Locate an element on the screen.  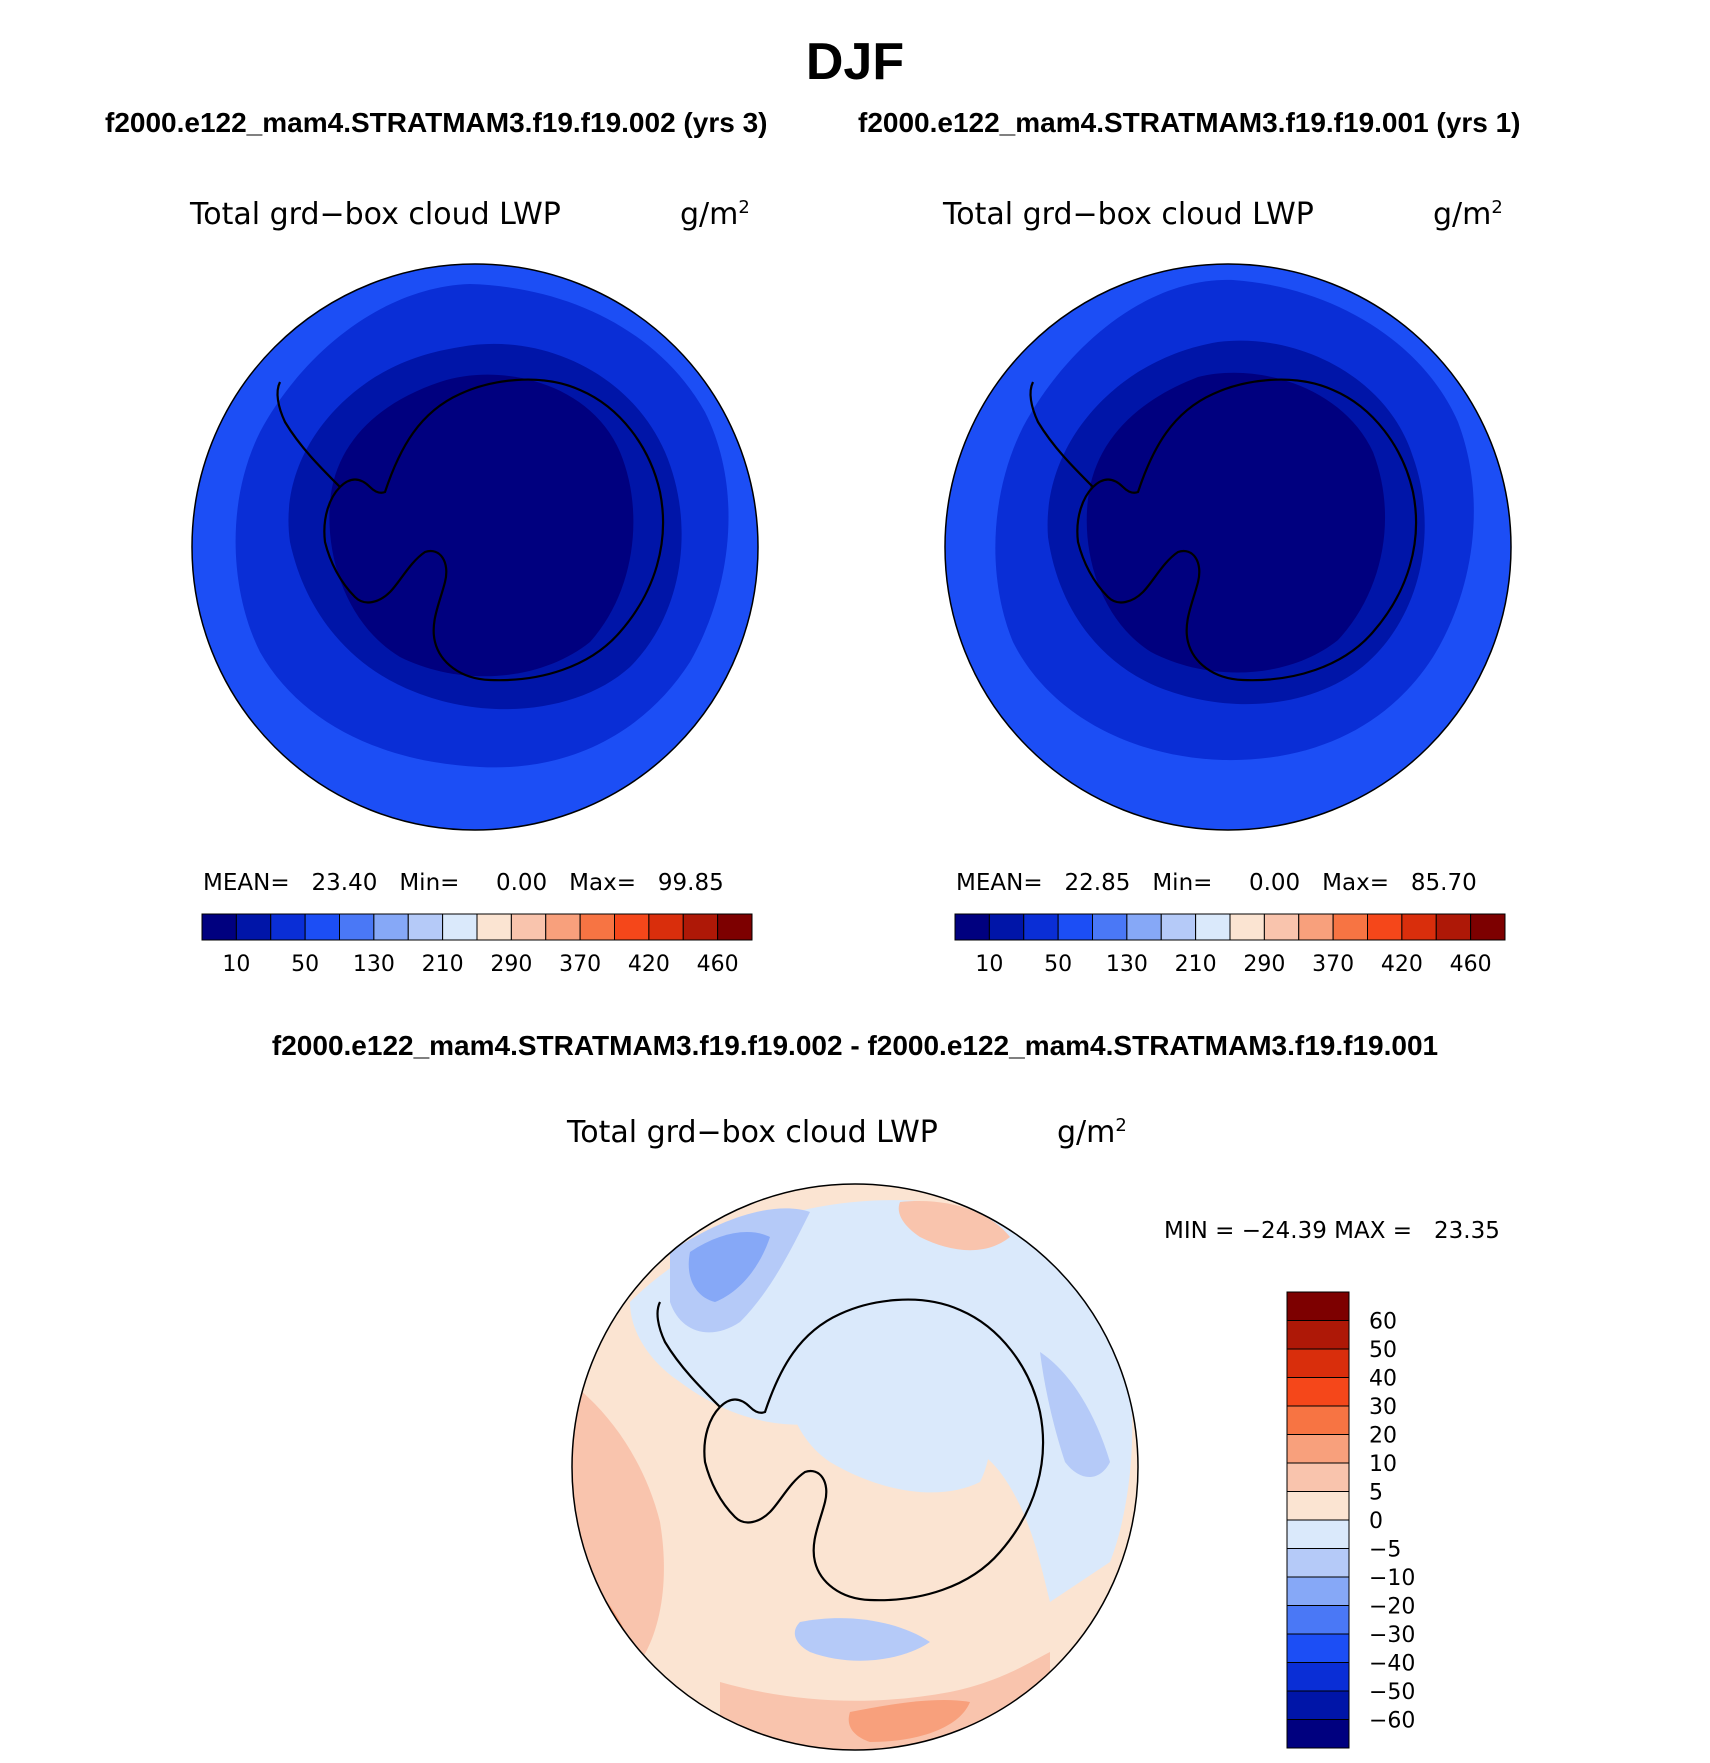
panel-2-colorbar-tick: 10 is located at coordinates (989, 964).